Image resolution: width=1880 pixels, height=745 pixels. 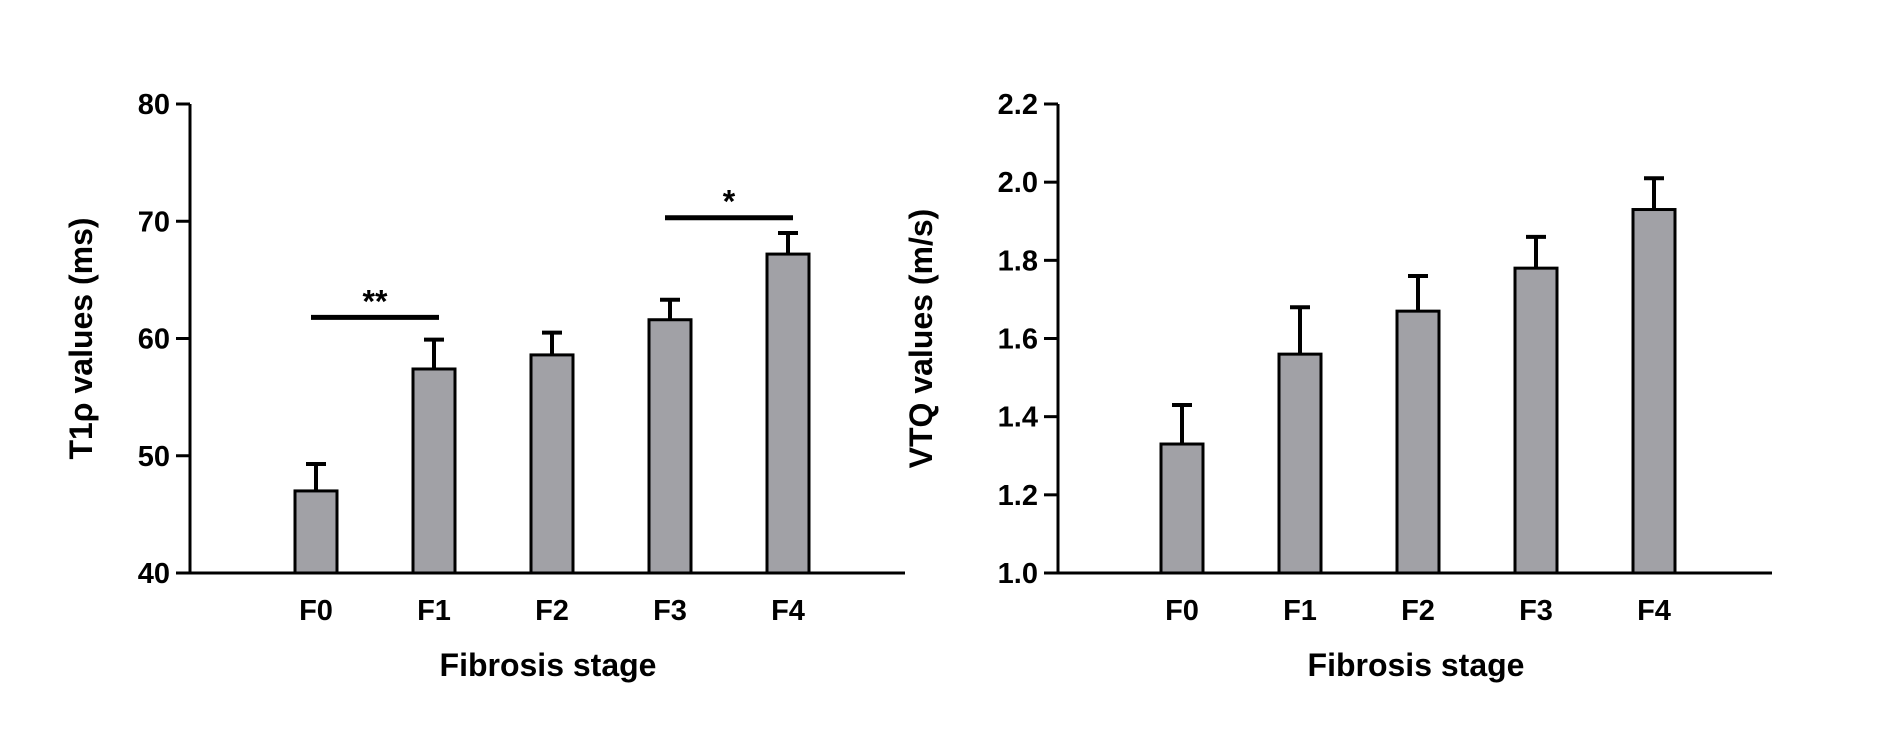 I want to click on y-axis-title: VTQ values (m/s), so click(x=921, y=339).